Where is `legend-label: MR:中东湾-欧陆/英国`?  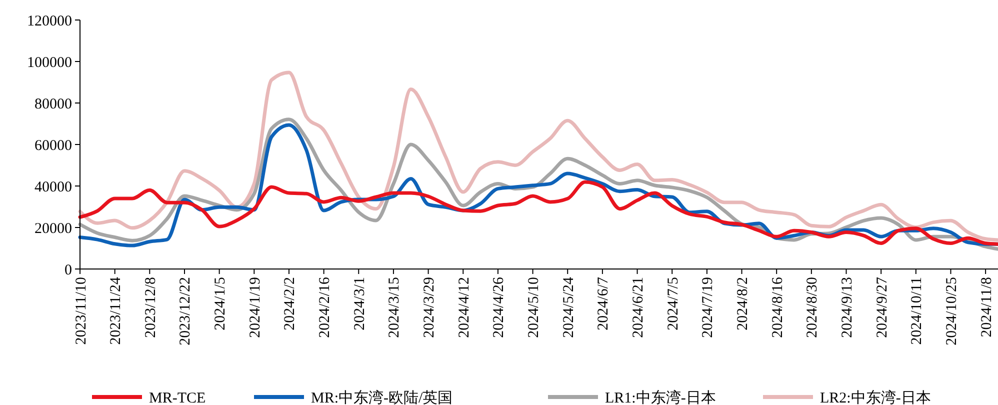 legend-label: MR:中东湾-欧陆/英国 is located at coordinates (382, 397).